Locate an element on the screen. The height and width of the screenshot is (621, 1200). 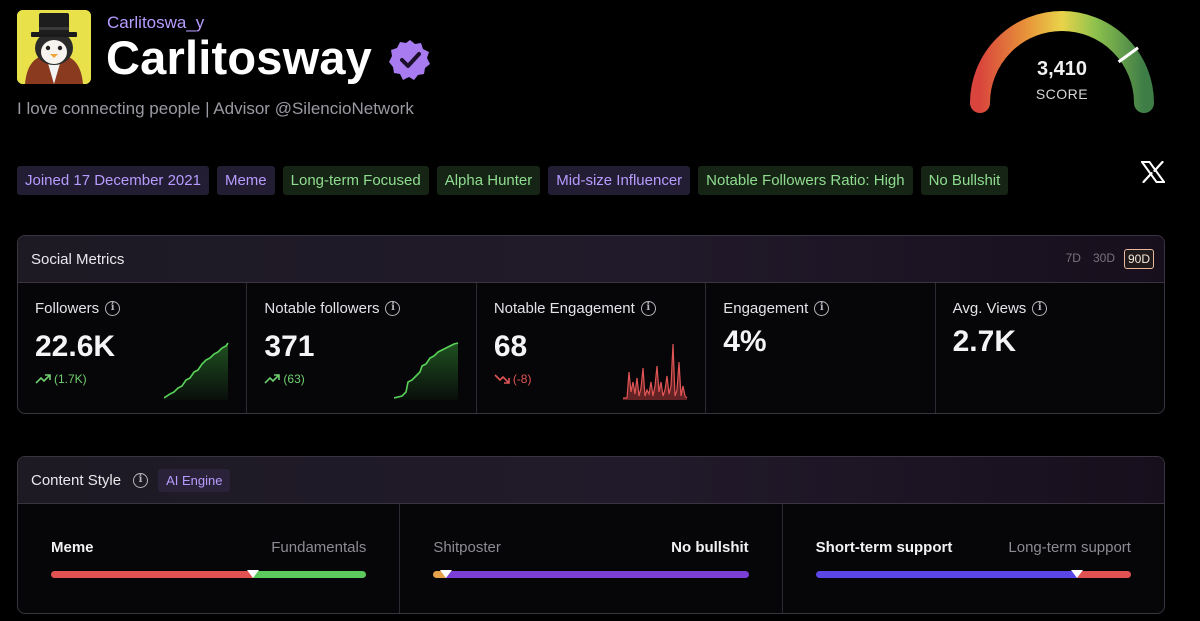
metric-change-text: (1.7K) is located at coordinates (70, 379).